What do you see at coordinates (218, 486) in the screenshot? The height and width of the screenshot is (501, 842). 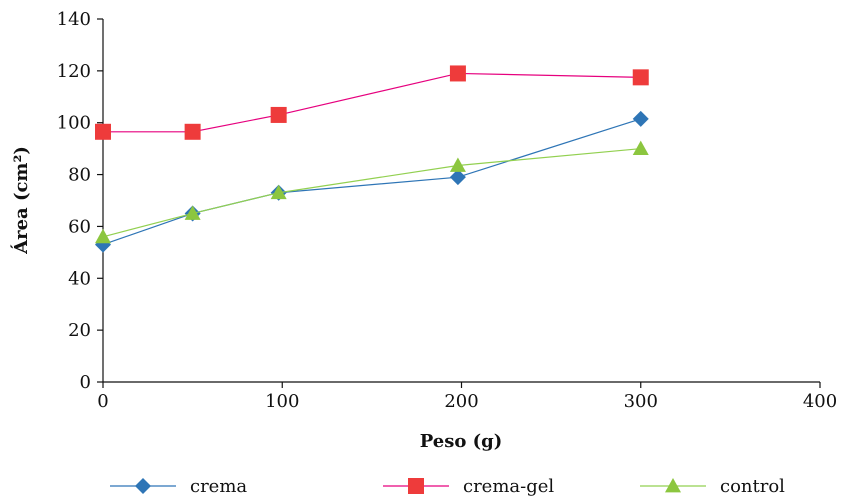 I see `legend-label: crema` at bounding box center [218, 486].